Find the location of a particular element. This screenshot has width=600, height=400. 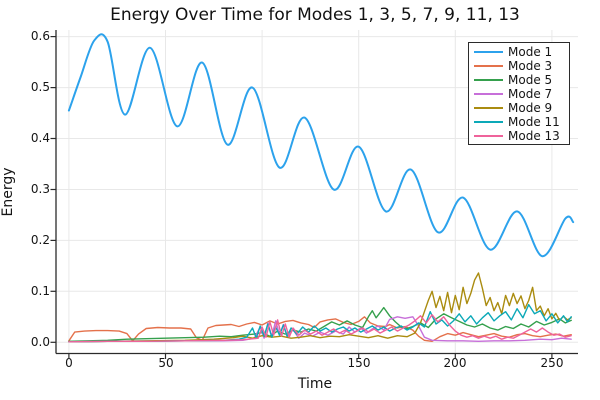

y-tick-label: 0.3 is located at coordinates (40, 189).